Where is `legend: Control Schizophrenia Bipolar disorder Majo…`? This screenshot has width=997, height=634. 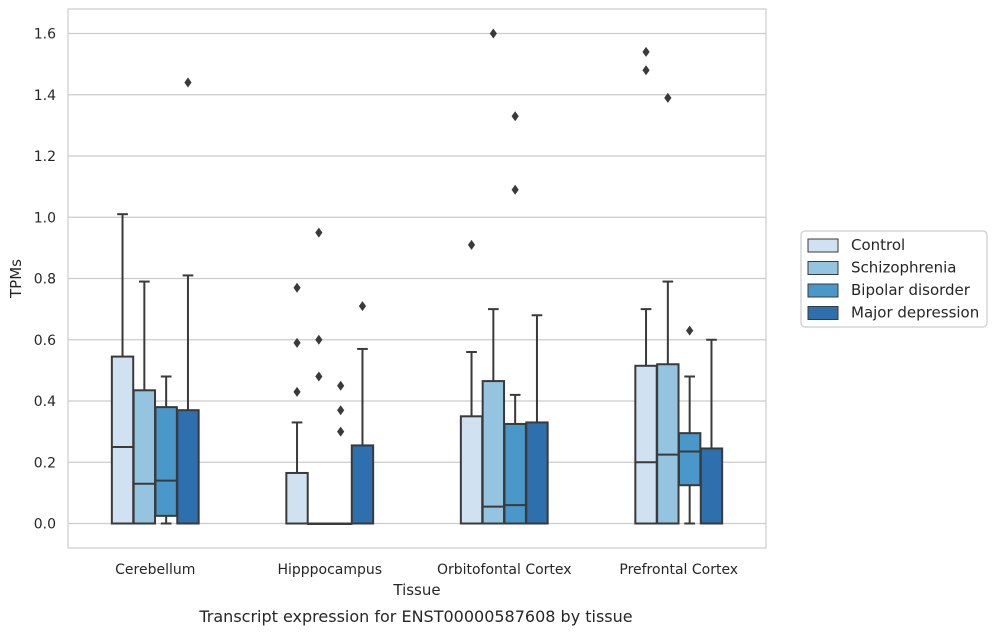 legend: Control Schizophrenia Bipolar disorder Majo… is located at coordinates (894, 279).